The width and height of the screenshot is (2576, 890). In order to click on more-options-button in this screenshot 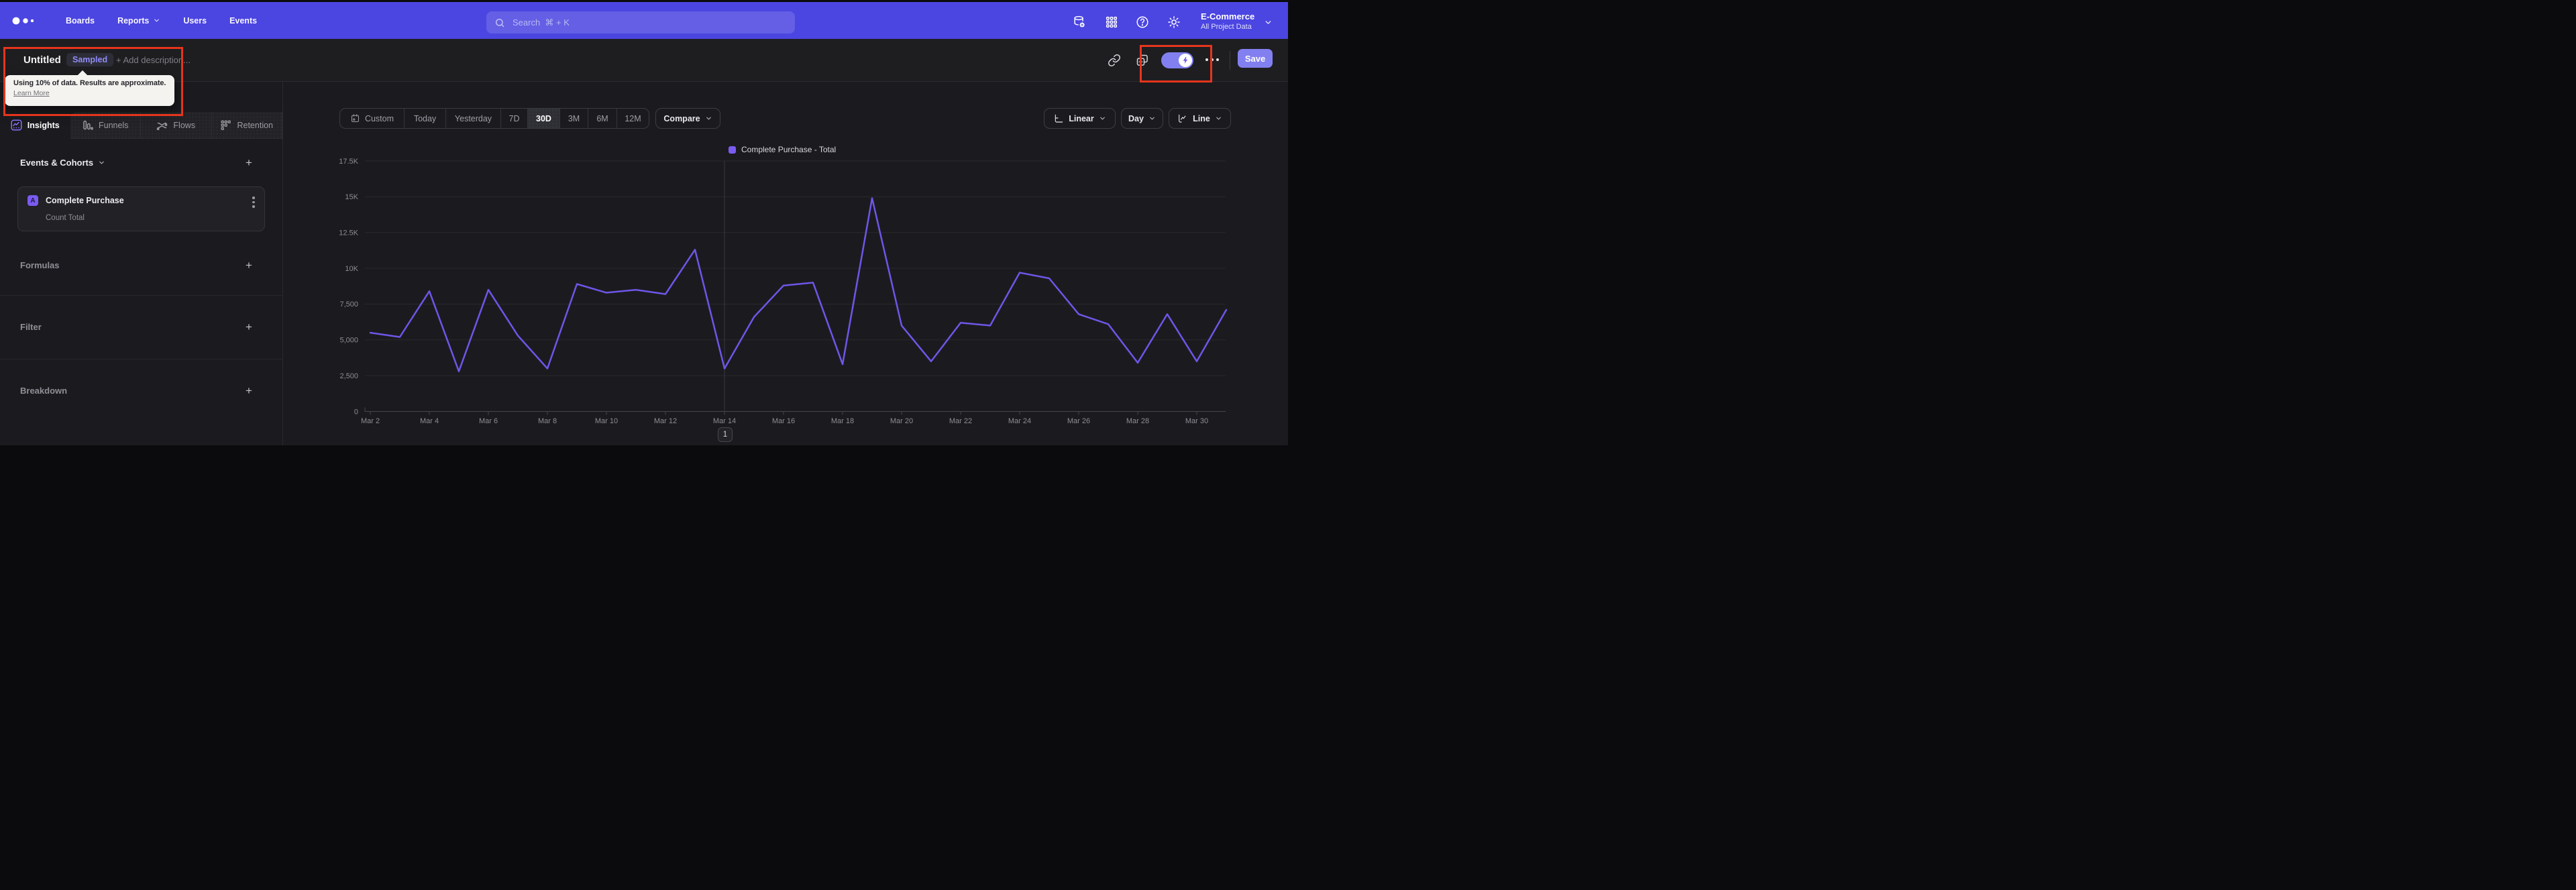, I will do `click(1212, 60)`.